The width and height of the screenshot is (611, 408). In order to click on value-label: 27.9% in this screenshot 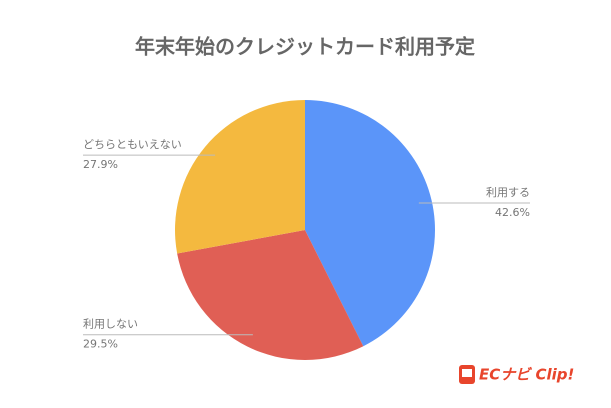, I will do `click(100, 164)`.